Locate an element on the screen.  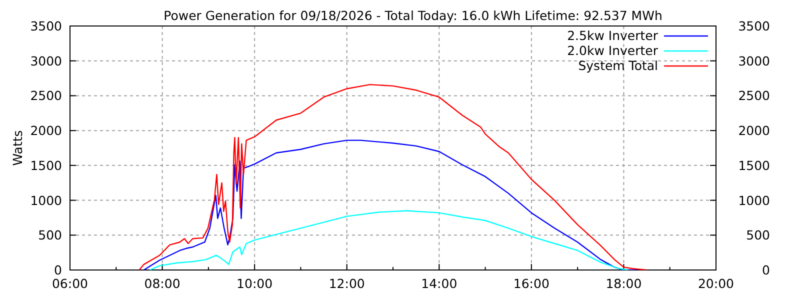
y2-tick-label: 1000 is located at coordinates (754, 200).